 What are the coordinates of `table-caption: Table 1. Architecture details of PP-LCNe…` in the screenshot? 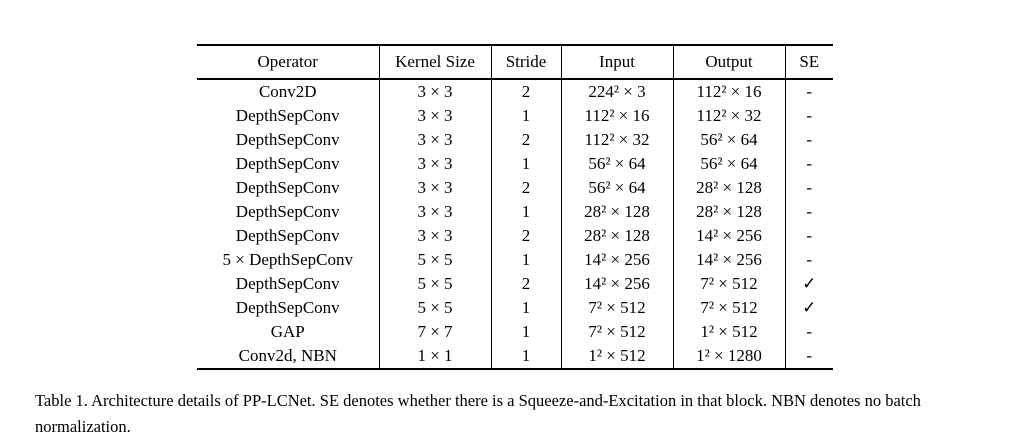 It's located at (478, 413).